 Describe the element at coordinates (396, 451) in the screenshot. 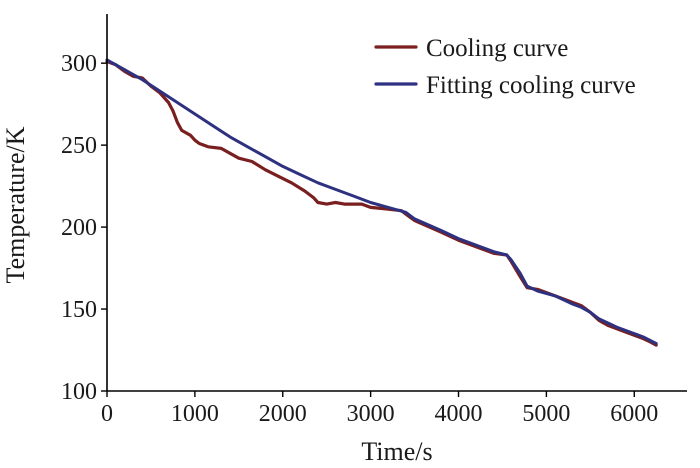

I see `x-axis-title: Time/s` at that location.